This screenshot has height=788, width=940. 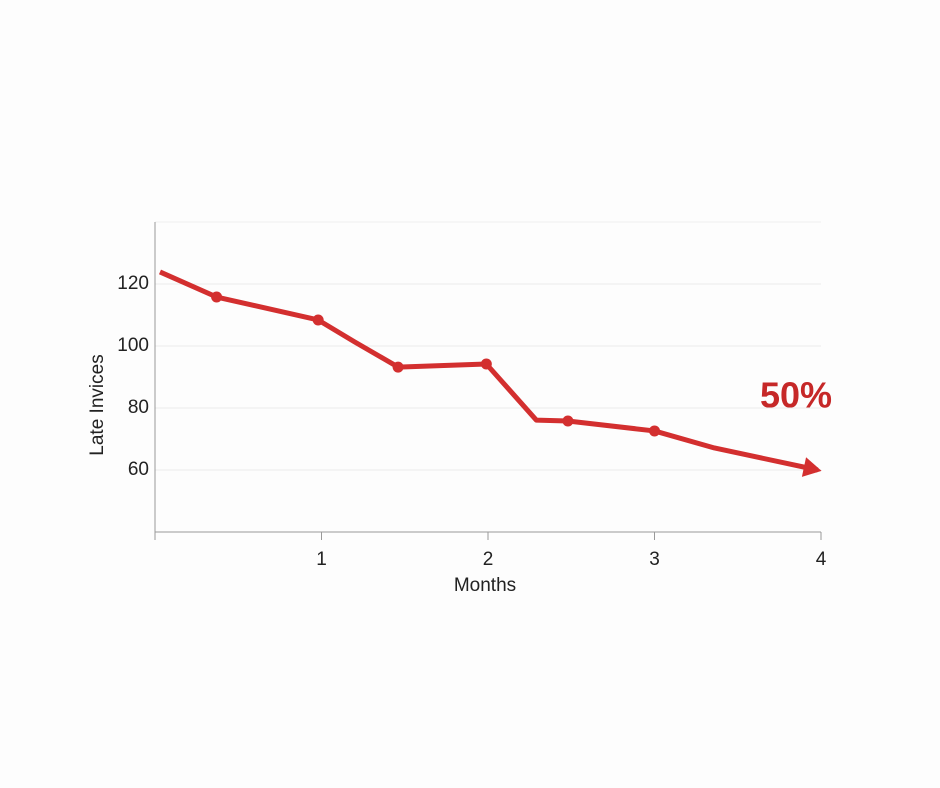 I want to click on x-axis-label: Months, so click(x=485, y=585).